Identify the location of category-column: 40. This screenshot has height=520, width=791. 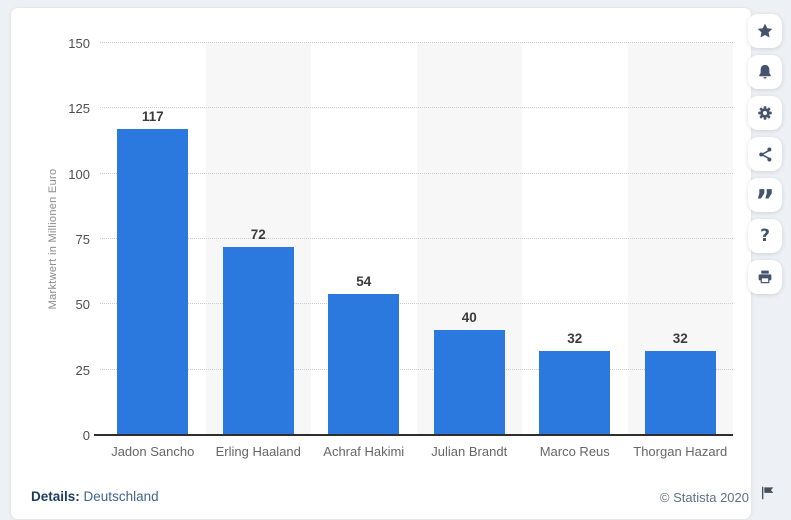
(469, 239).